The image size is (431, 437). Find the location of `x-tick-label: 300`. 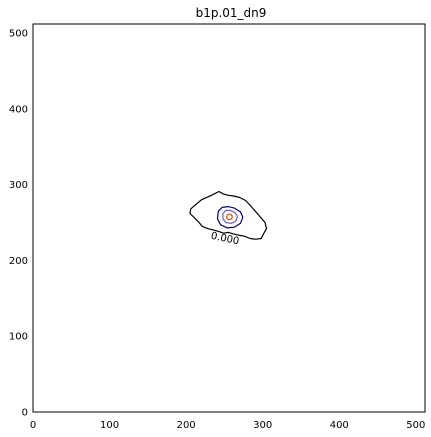

x-tick-label: 300 is located at coordinates (262, 425).